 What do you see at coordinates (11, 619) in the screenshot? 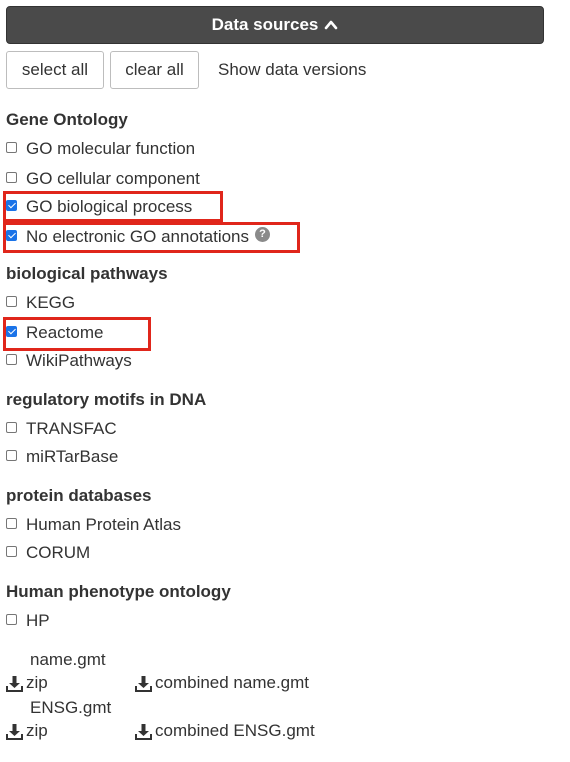
I see `checkbox-hp` at bounding box center [11, 619].